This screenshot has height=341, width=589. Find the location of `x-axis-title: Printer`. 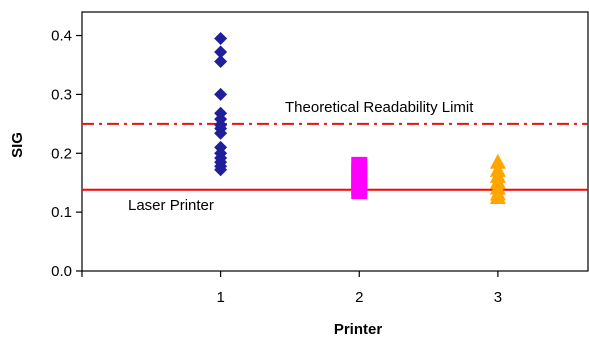

x-axis-title: Printer is located at coordinates (358, 329).